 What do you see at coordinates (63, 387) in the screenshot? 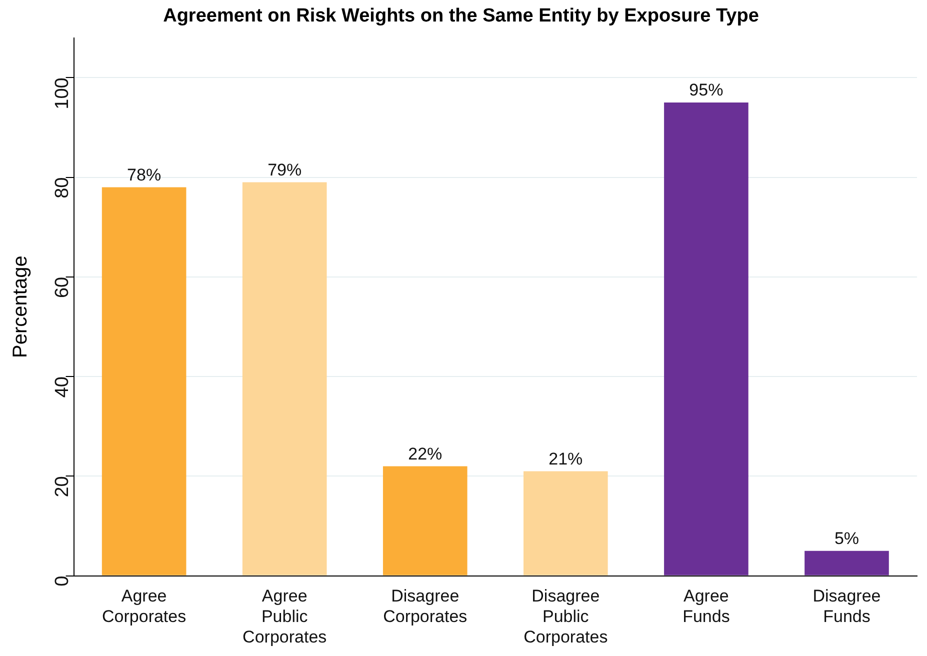
I see `y-tick-label: 40` at bounding box center [63, 387].